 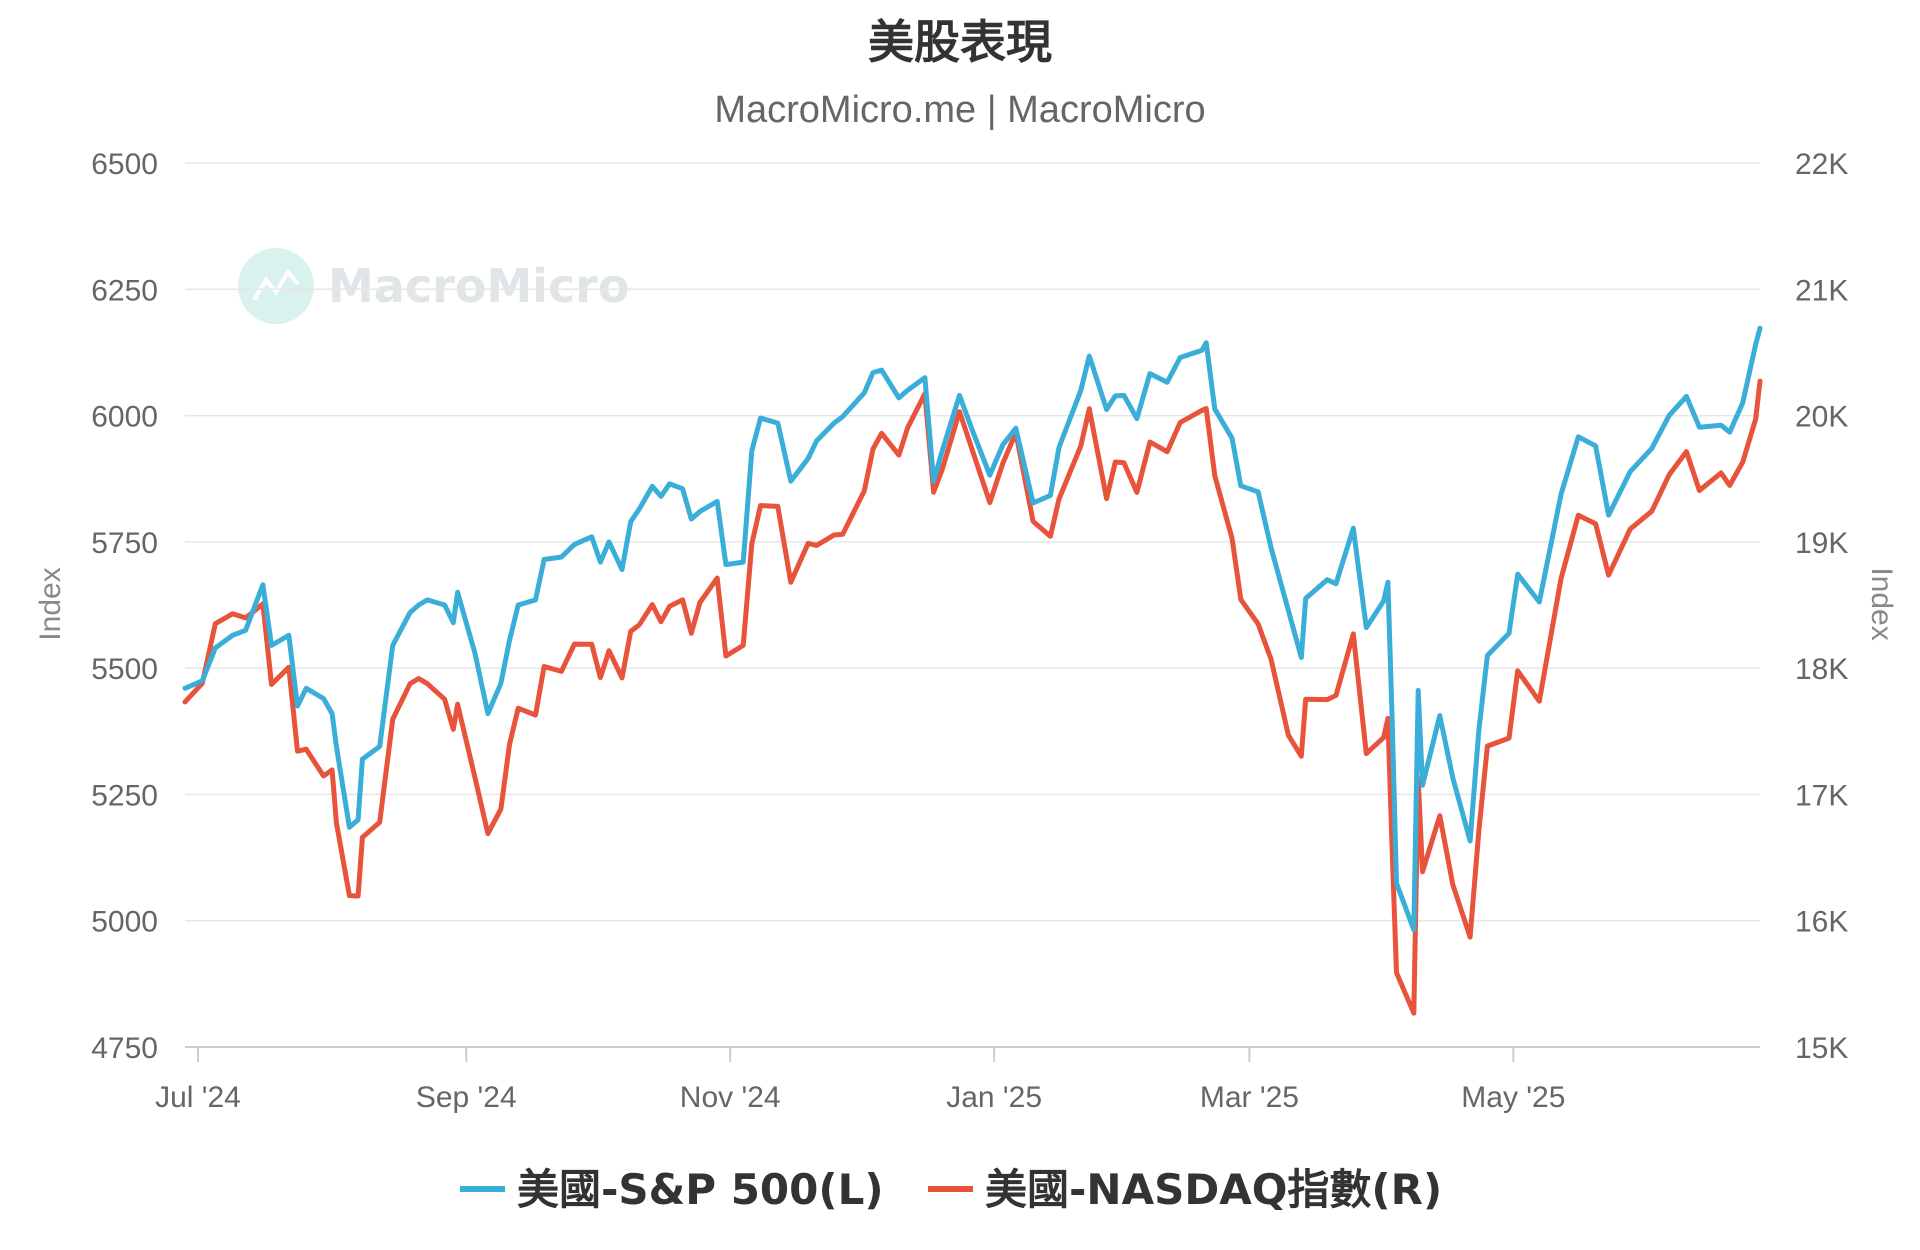 I want to click on watermark-icon-line, so click(x=276, y=285).